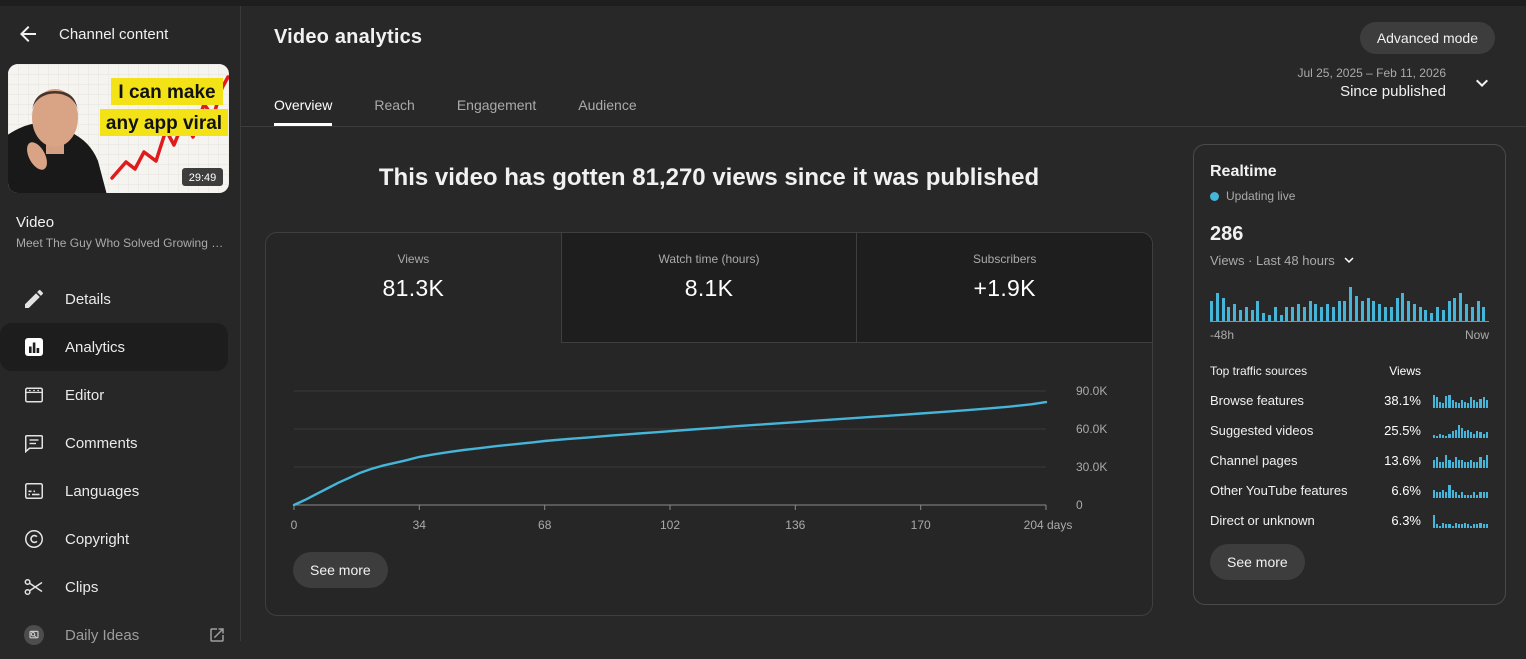 This screenshot has width=1526, height=659. What do you see at coordinates (34, 491) in the screenshot?
I see `languages-icon` at bounding box center [34, 491].